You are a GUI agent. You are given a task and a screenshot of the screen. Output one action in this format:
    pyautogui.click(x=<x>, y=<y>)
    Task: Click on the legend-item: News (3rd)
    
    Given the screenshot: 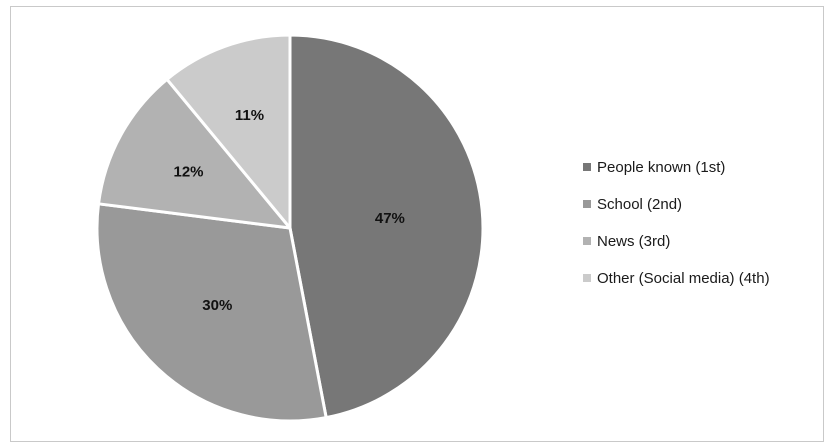 What is the action you would take?
    pyautogui.click(x=676, y=241)
    